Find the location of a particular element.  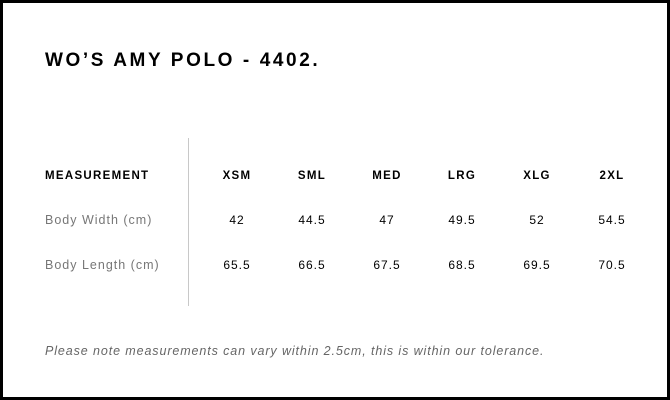

size-header: XSM is located at coordinates (237, 176).